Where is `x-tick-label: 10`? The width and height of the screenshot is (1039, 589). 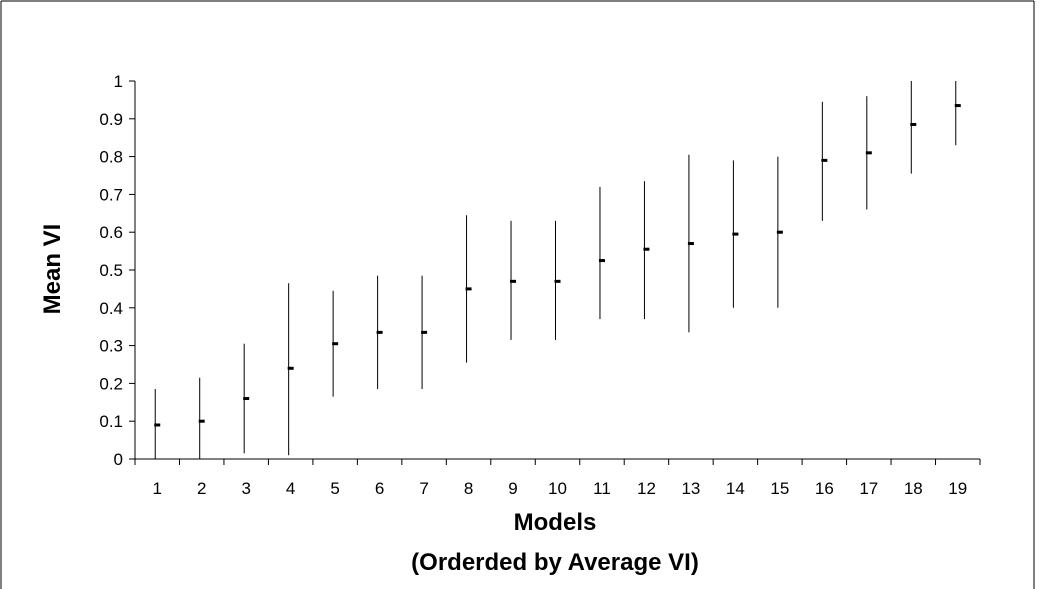 x-tick-label: 10 is located at coordinates (557, 488).